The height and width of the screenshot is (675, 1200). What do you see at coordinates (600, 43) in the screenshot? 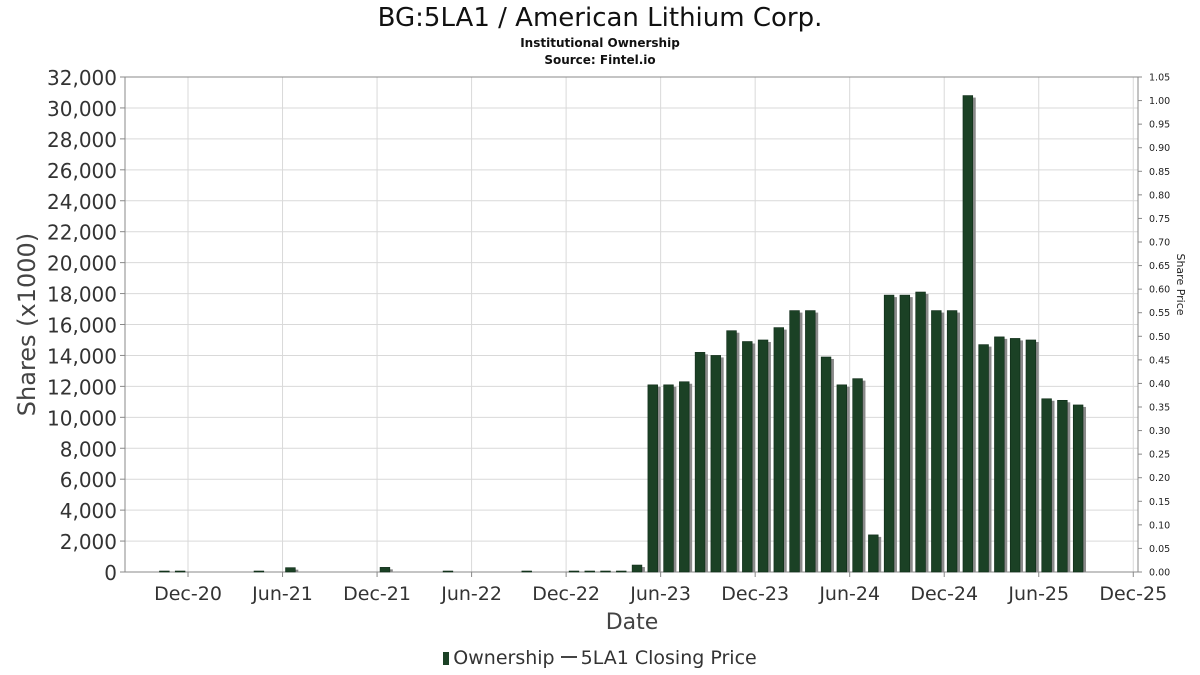
I see `chart-subtitle: Institutional Ownership` at bounding box center [600, 43].